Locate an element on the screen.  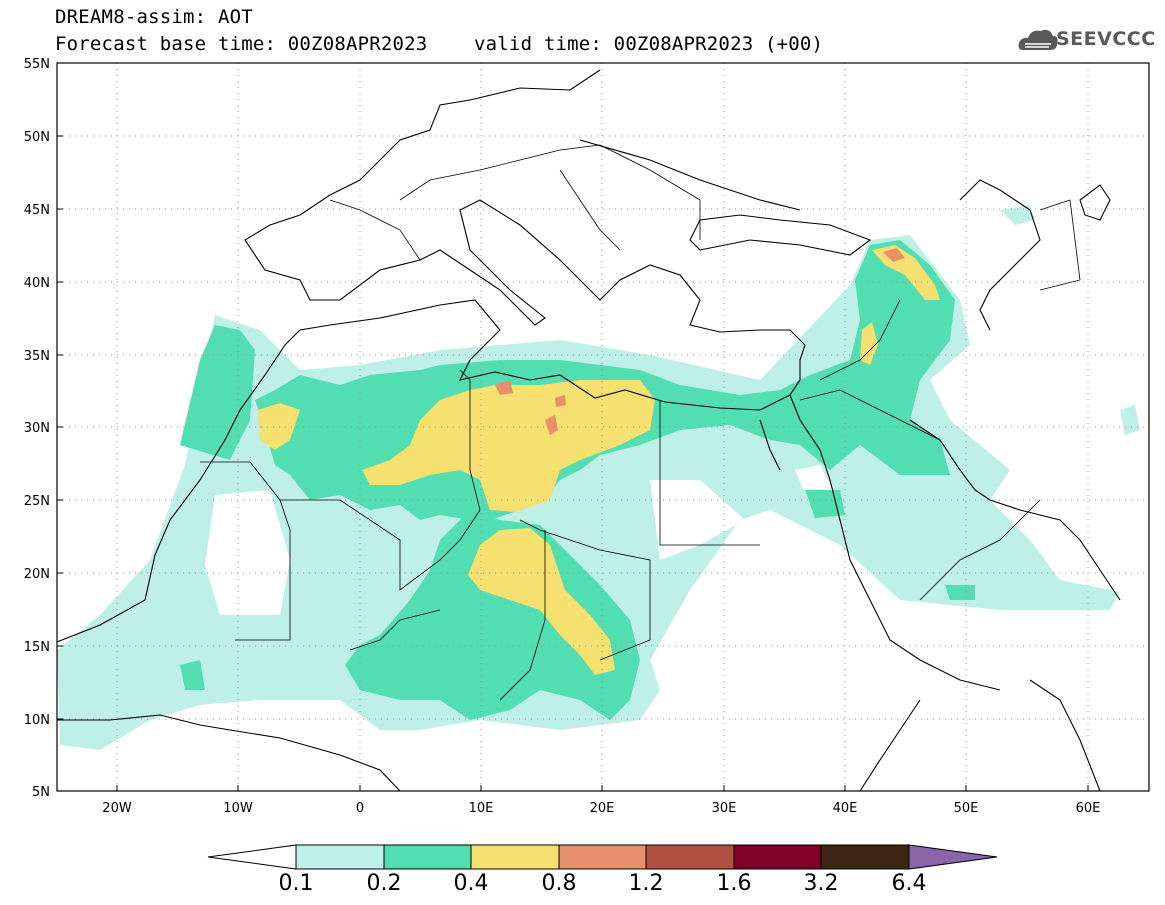
lat-tick: 55N is located at coordinates (37, 64).